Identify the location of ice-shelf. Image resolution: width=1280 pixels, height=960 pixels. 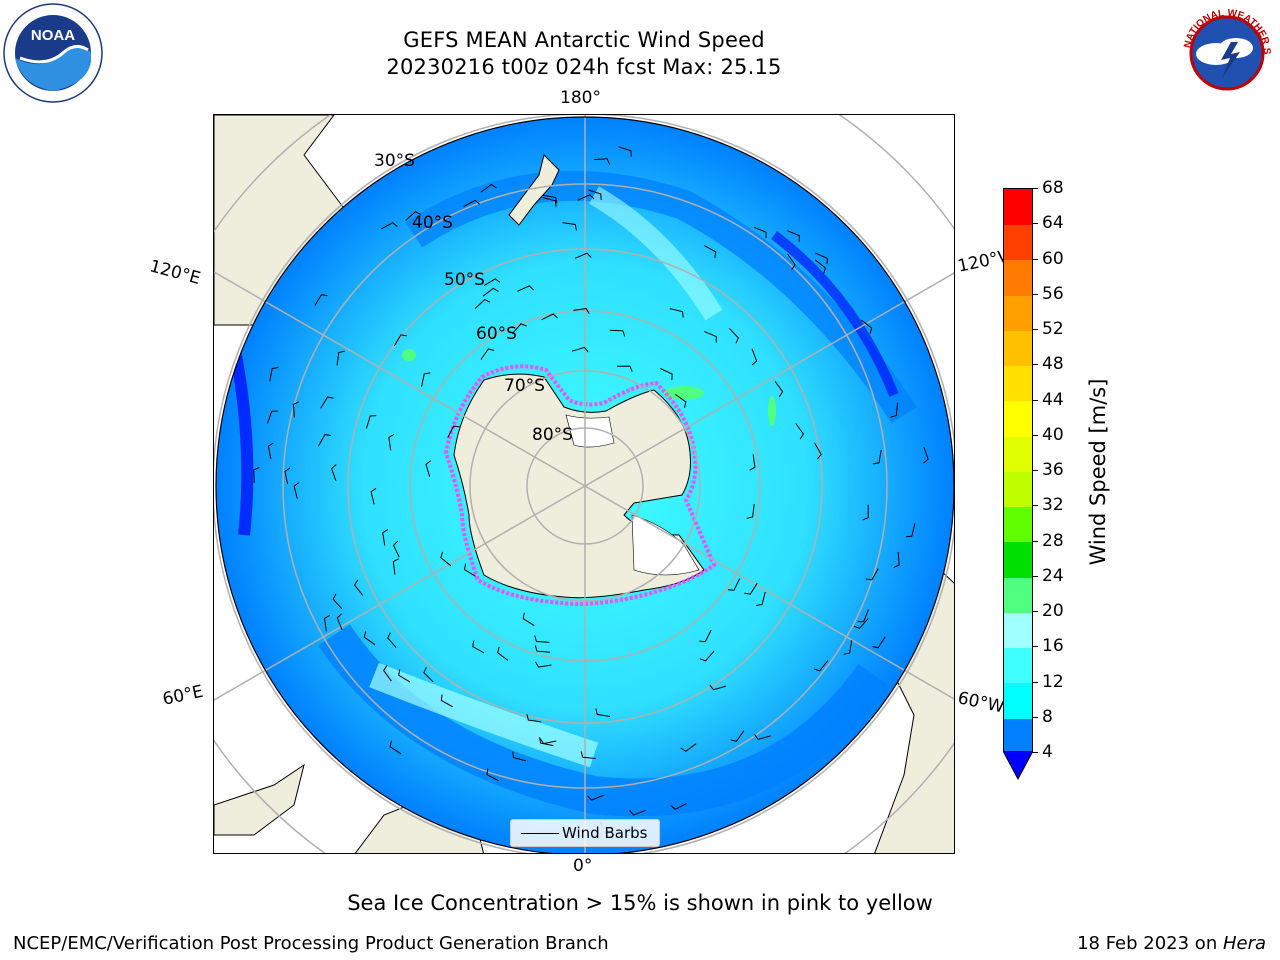
(665, 545).